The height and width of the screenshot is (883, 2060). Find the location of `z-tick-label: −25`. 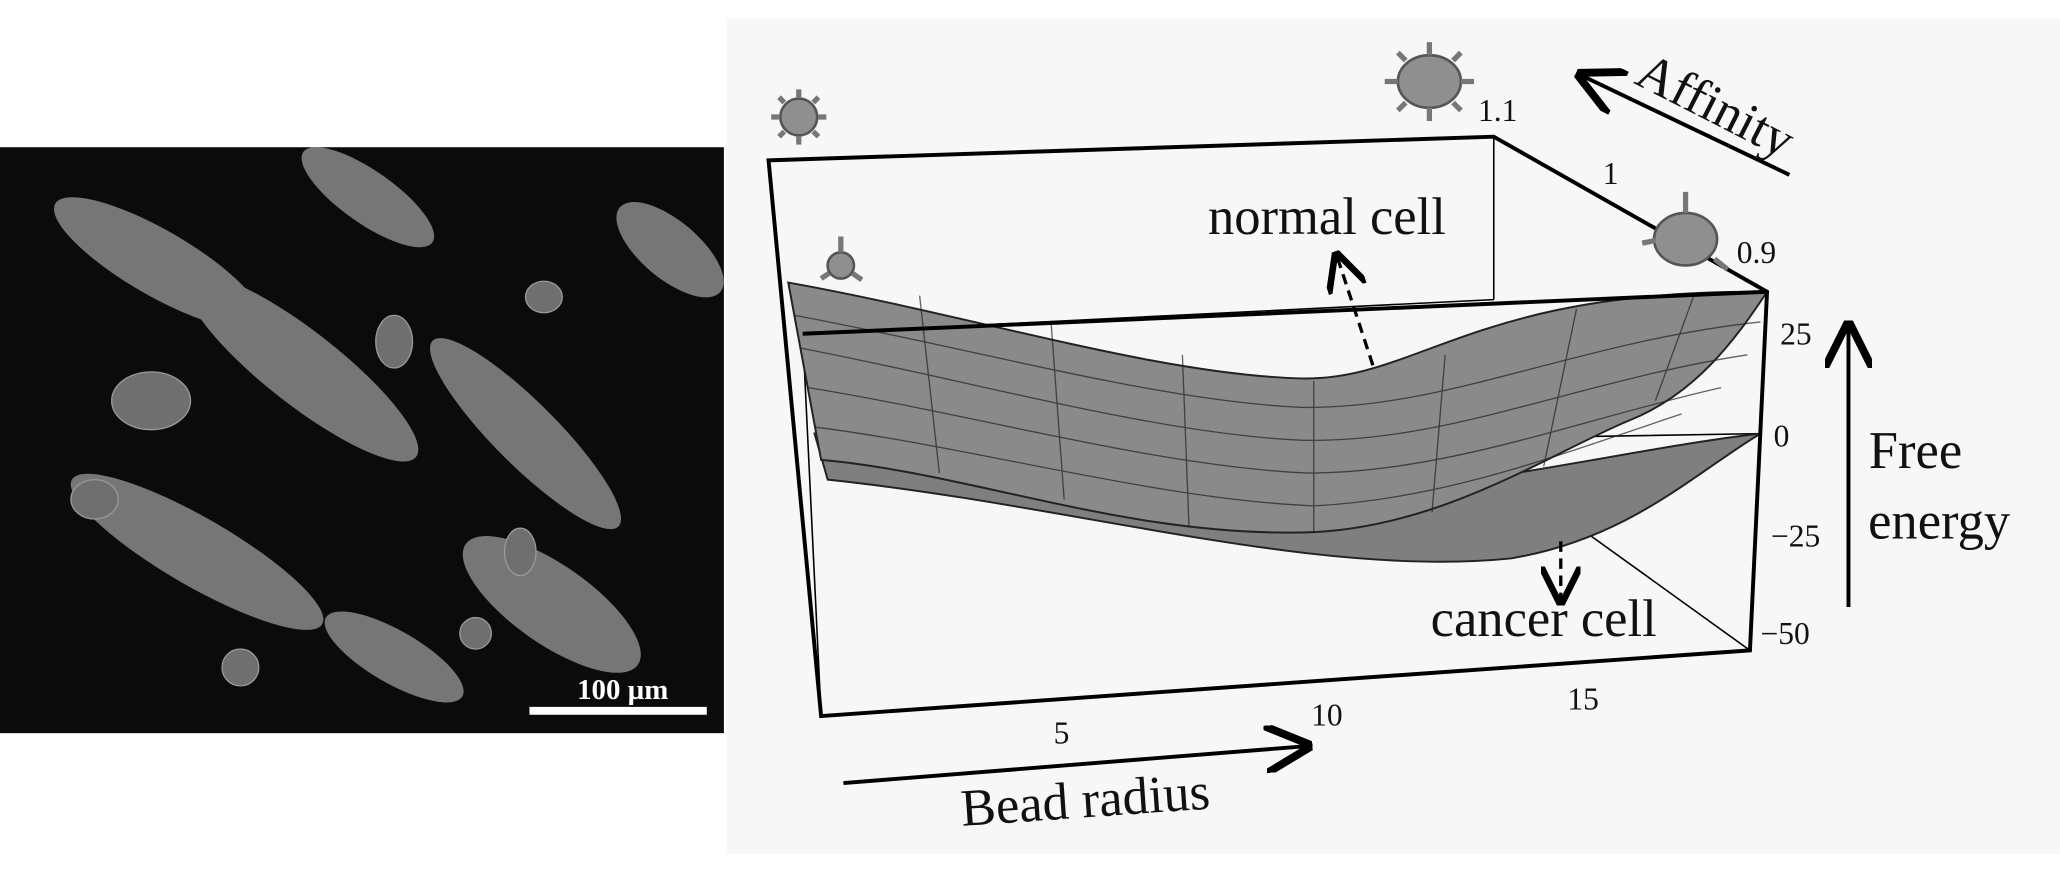

z-tick-label: −25 is located at coordinates (1795, 536).